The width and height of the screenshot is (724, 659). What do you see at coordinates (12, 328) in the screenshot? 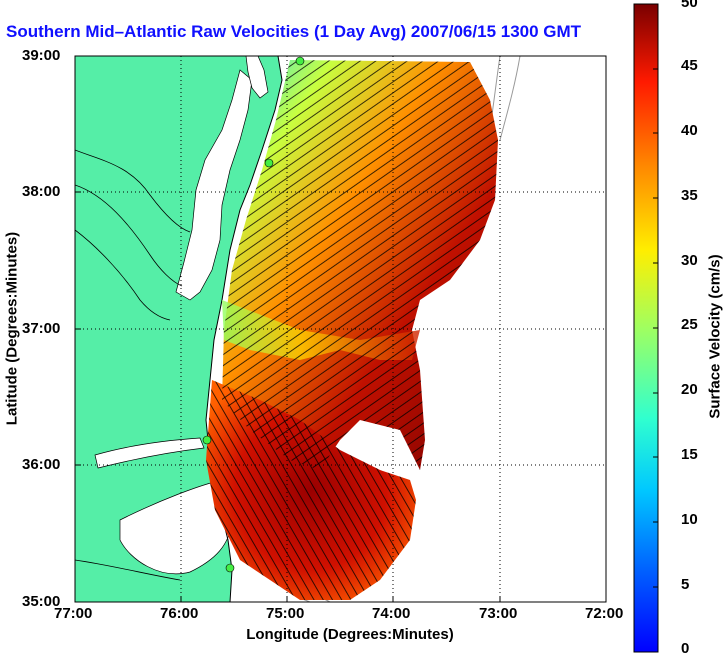
I see `y-axis-label: Latitude (Degrees:Minutes)` at bounding box center [12, 328].